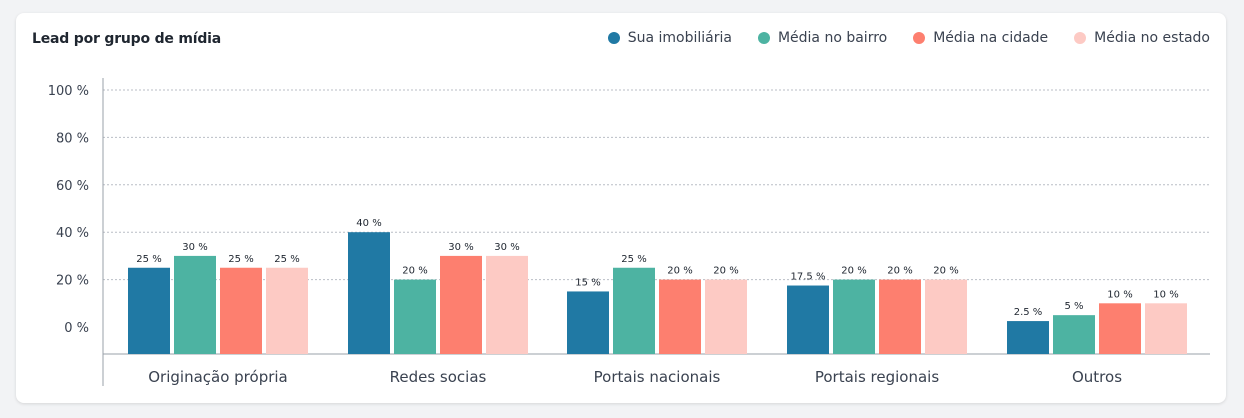  I want to click on legend-item: Sua imobiliária, so click(669, 38).